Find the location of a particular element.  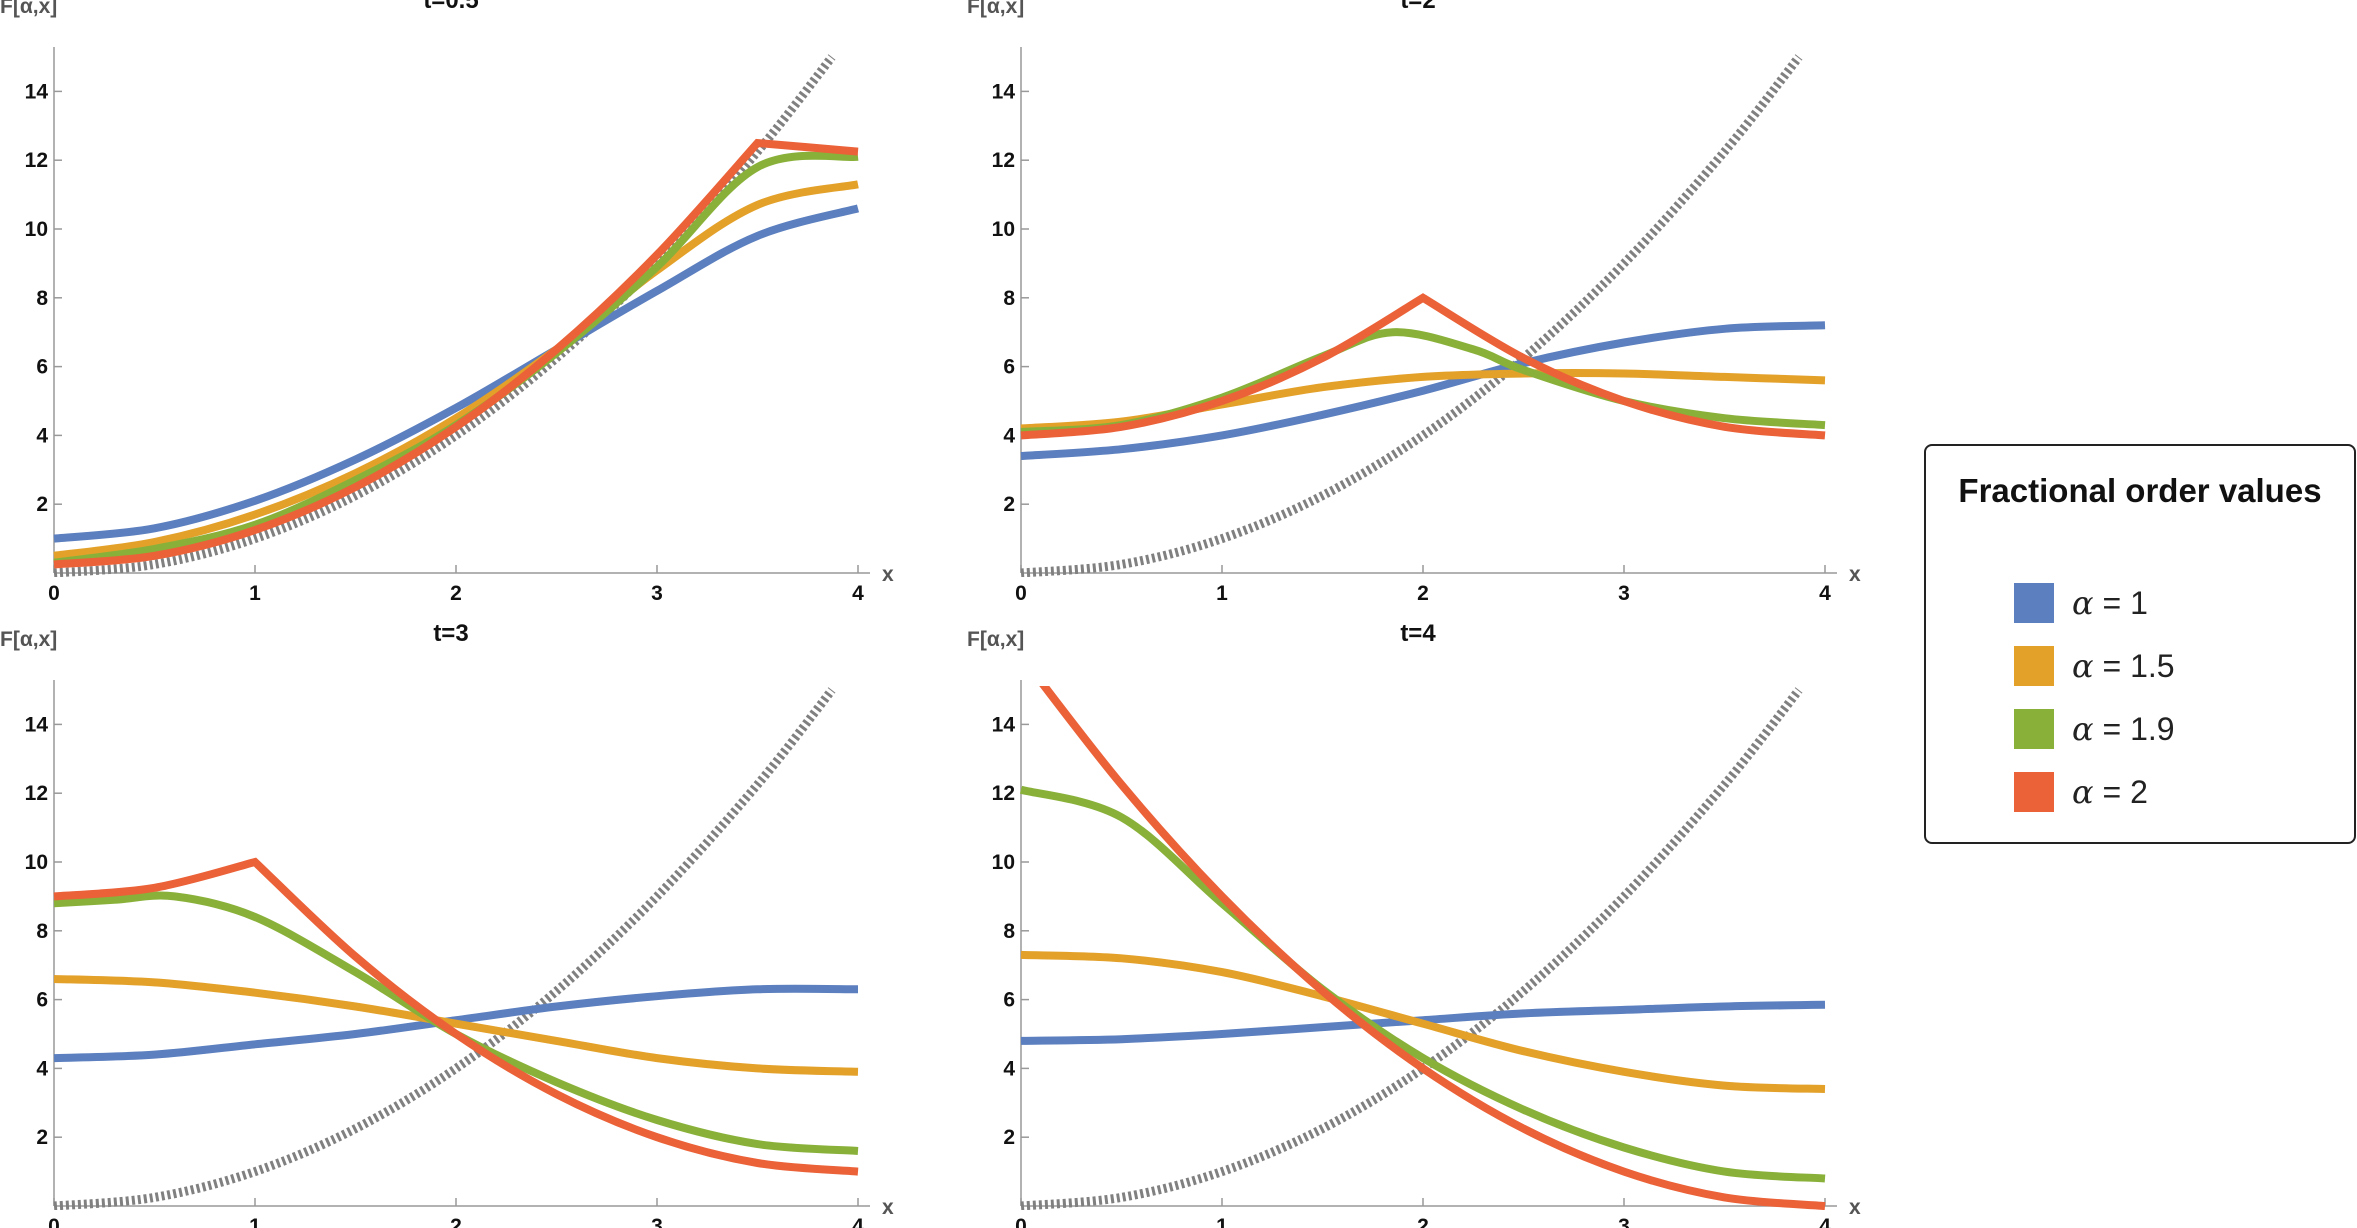

panel-title: t=3 is located at coordinates (450, 633).